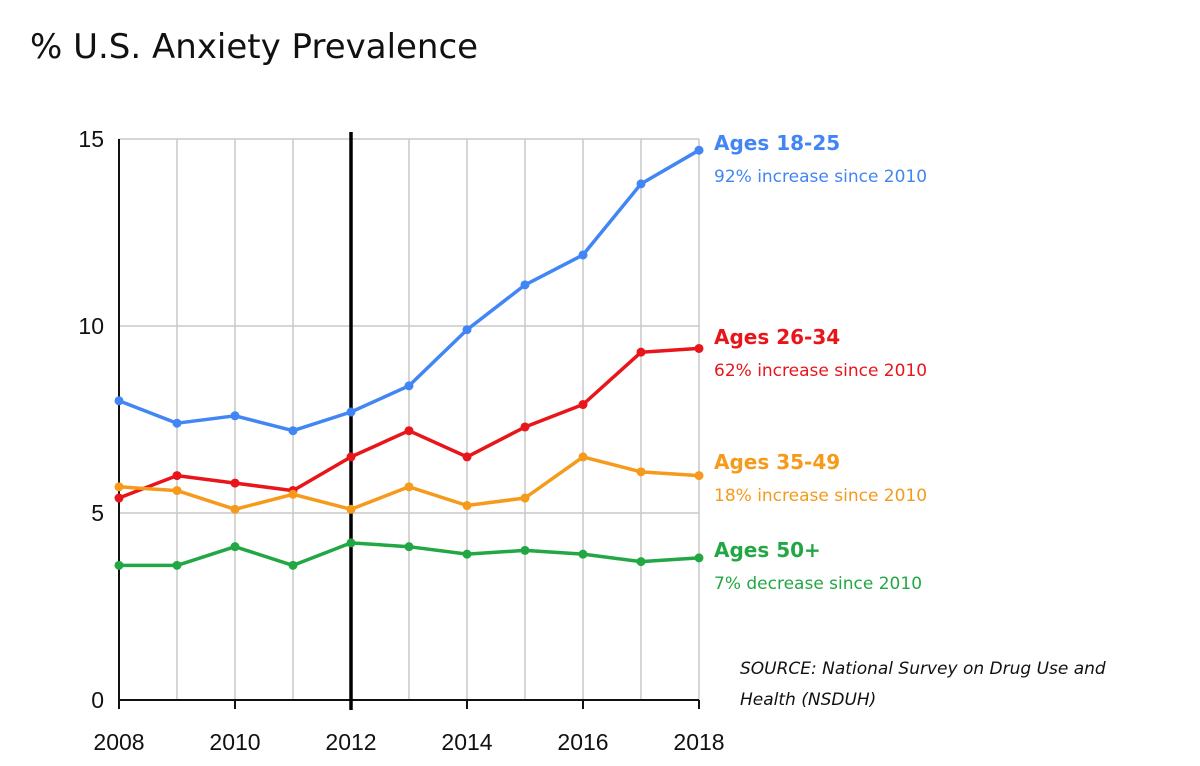 Image resolution: width=1200 pixels, height=766 pixels. Describe the element at coordinates (583, 554) in the screenshot. I see `data-point-3-2016` at that location.